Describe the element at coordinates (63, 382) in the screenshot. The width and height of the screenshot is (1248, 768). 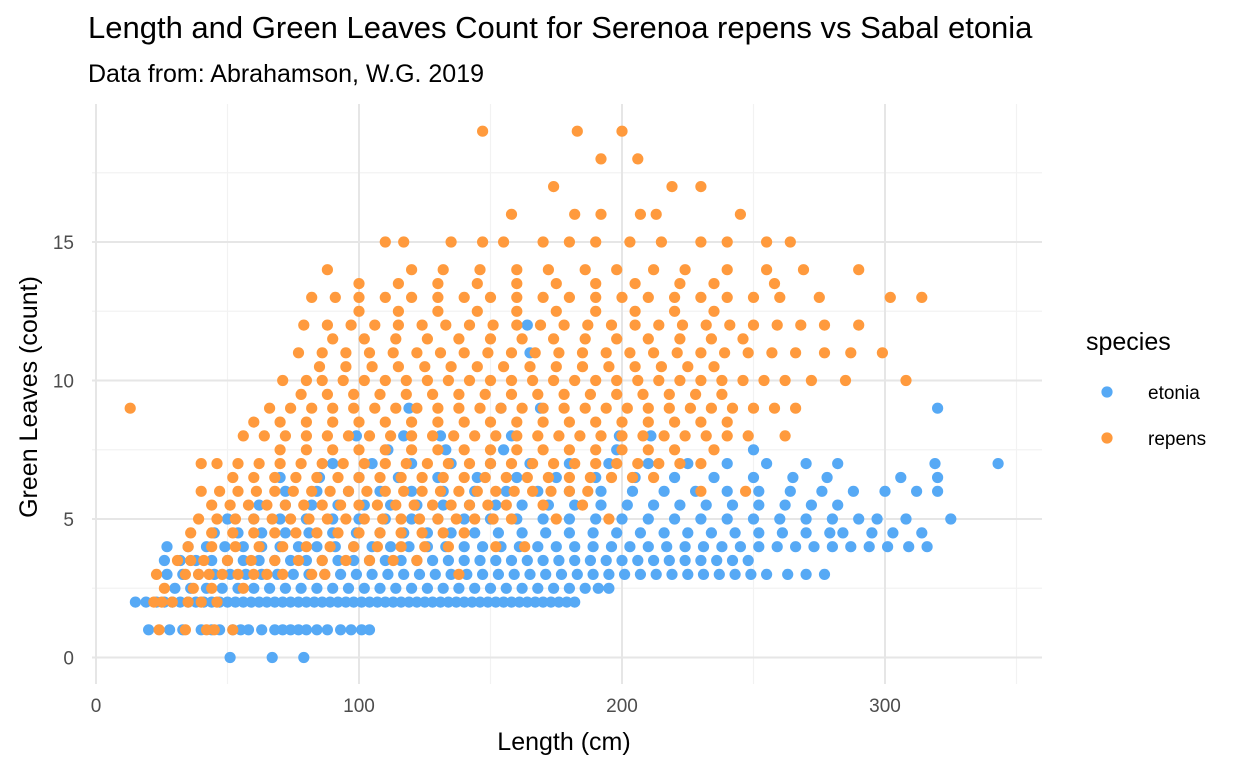
I see `y-tick-label: 10` at that location.